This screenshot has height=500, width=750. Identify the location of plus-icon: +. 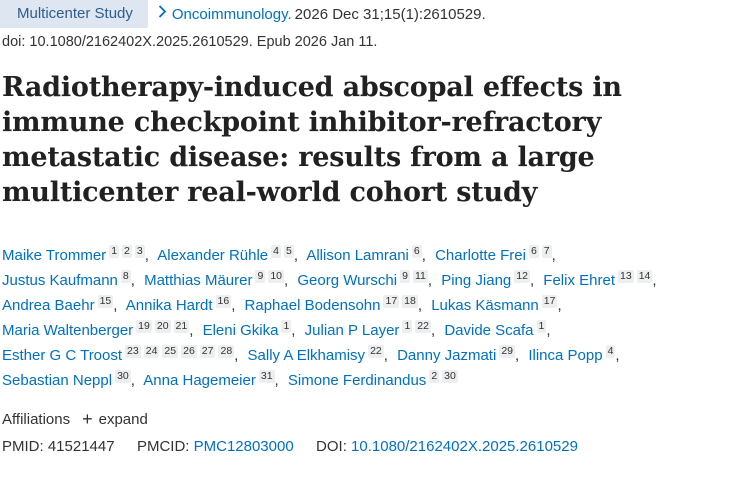
(87, 419).